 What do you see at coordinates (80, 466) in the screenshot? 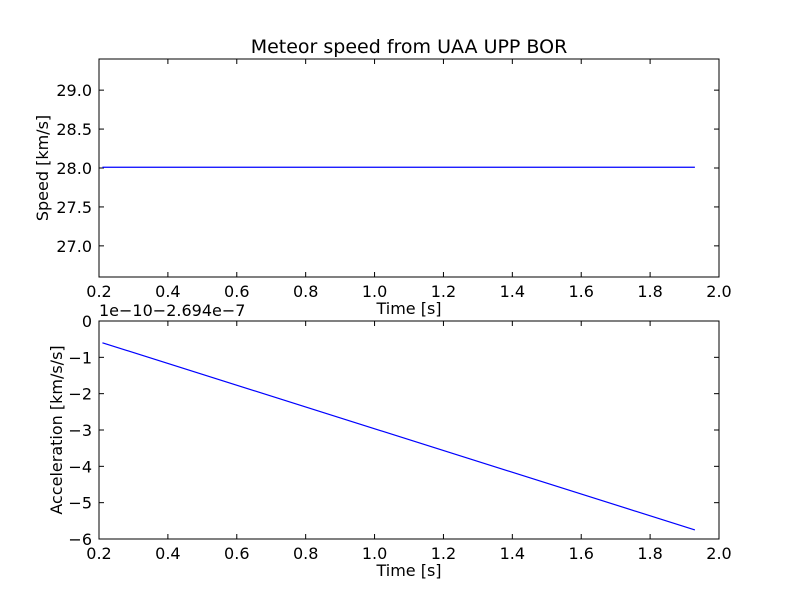
I see `acceleration-y-tick-label: −4` at bounding box center [80, 466].